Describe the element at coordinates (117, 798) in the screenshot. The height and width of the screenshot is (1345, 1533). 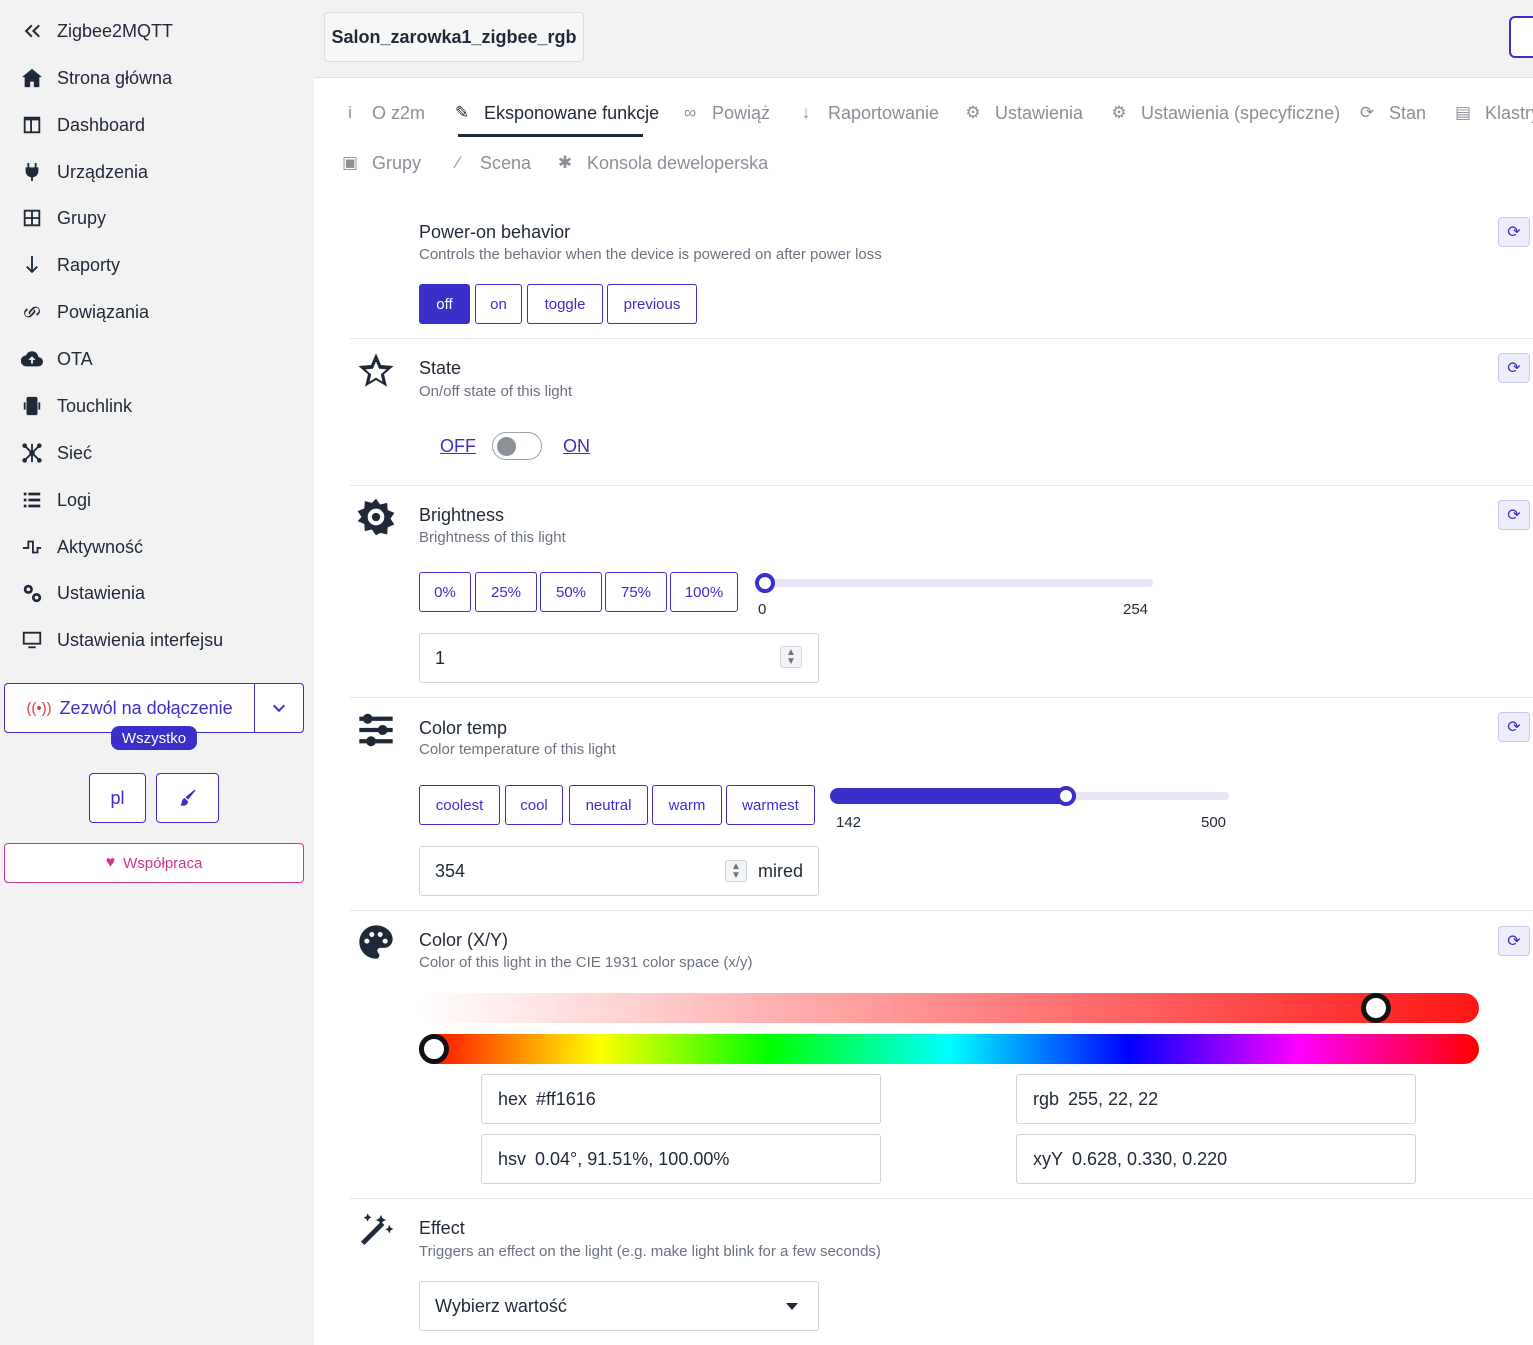
I see `language-button: pl` at that location.